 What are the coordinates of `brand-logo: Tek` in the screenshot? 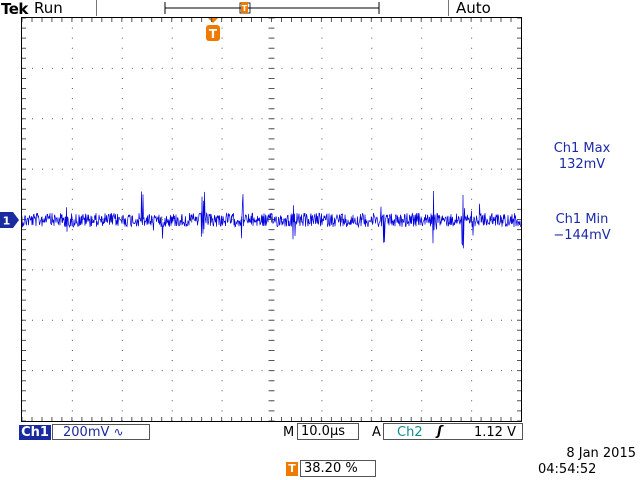 It's located at (14, 9).